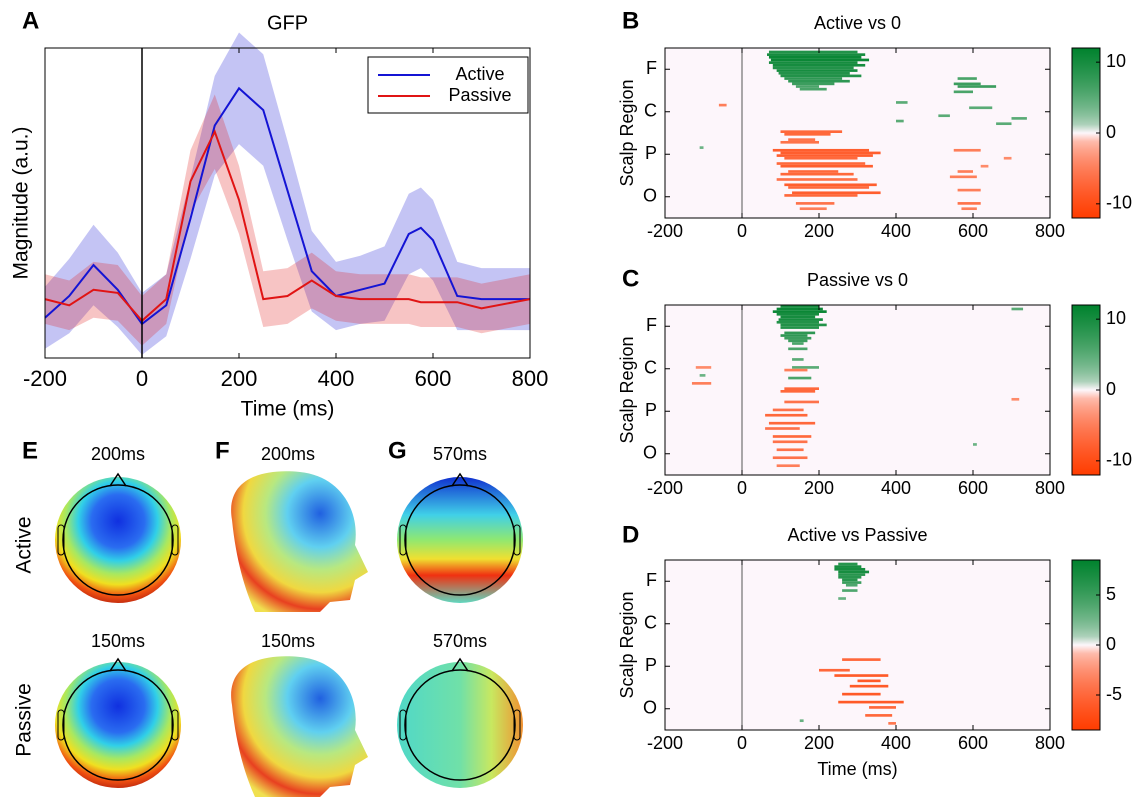  I want to click on panel-letter: F, so click(222, 450).